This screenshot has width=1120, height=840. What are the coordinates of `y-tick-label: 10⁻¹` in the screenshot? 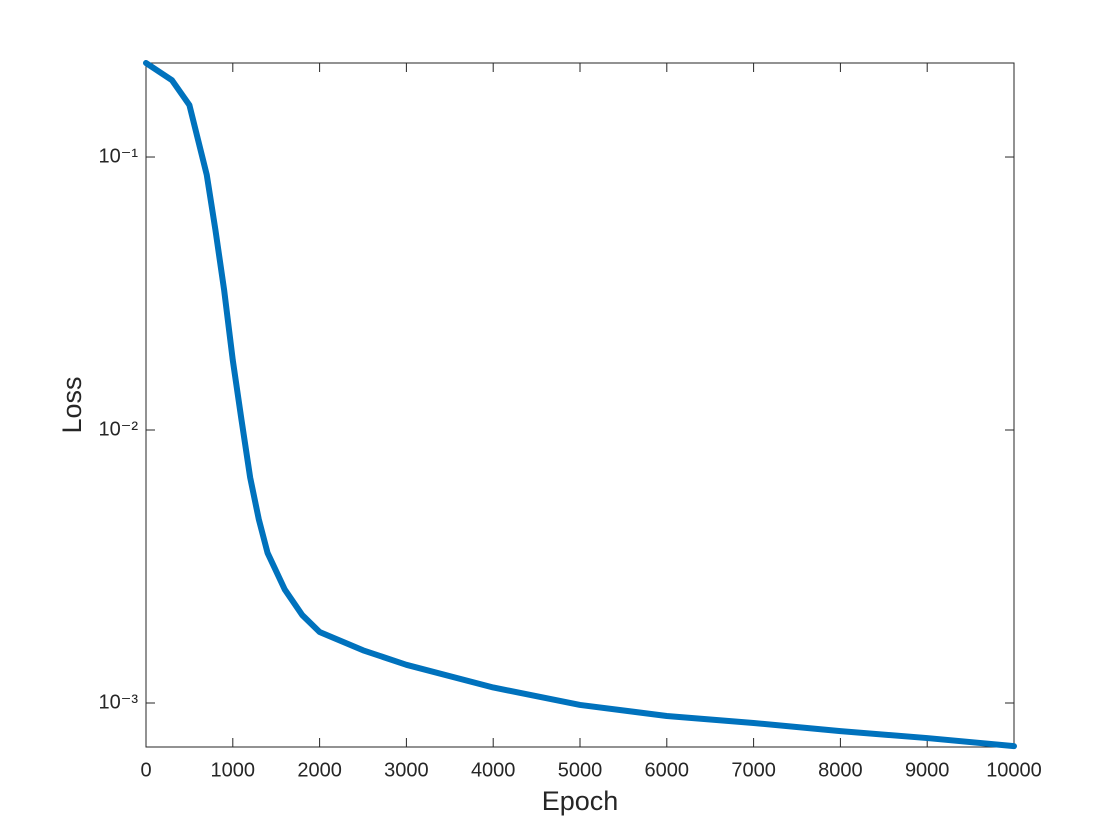 It's located at (119, 156).